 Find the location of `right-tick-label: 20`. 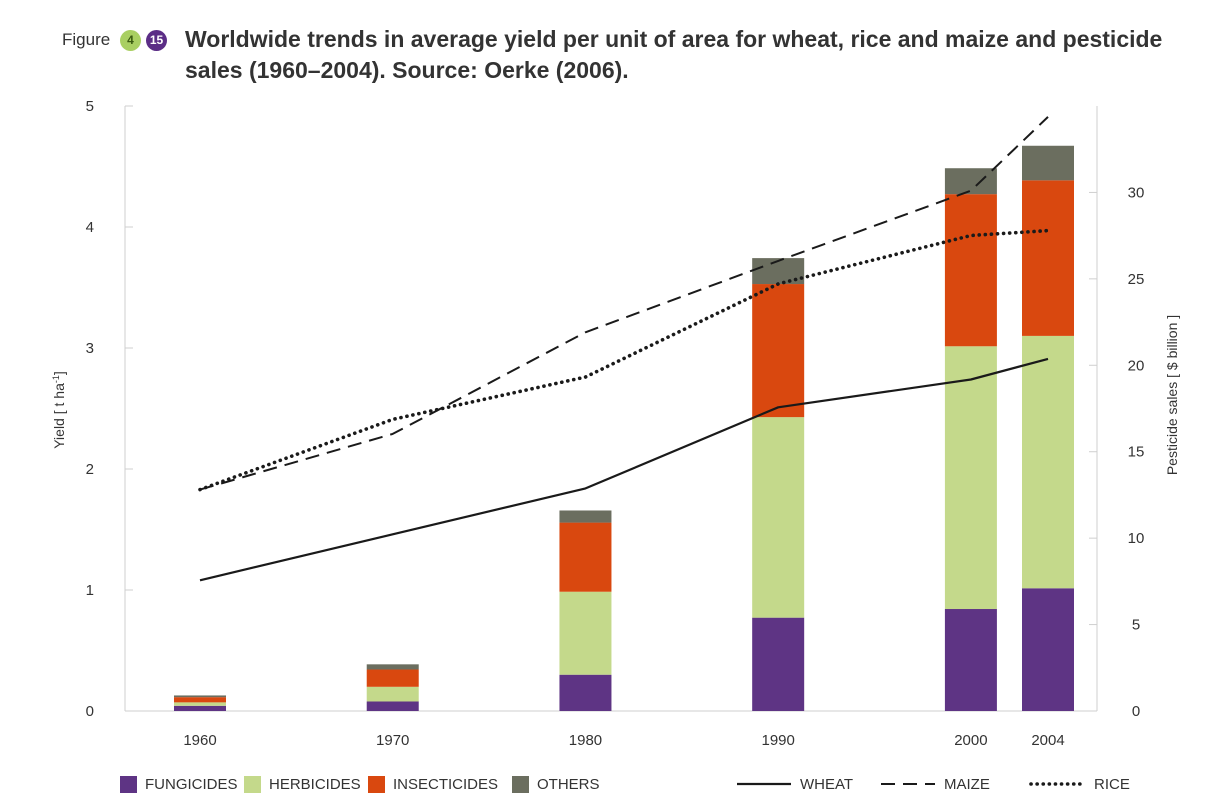

right-tick-label: 20 is located at coordinates (1136, 365).